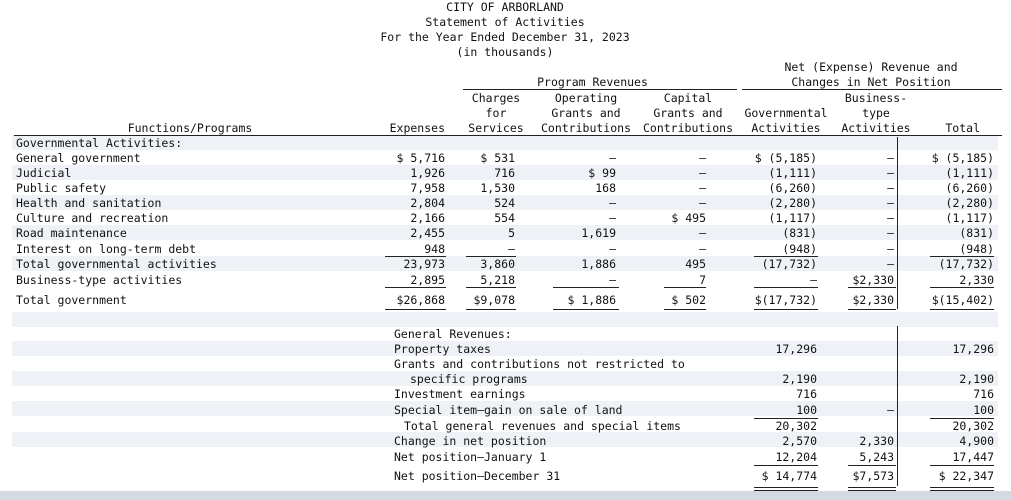 This screenshot has height=500, width=1011. What do you see at coordinates (477, 476) in the screenshot?
I see `general-row-label: Net position—December 31` at bounding box center [477, 476].